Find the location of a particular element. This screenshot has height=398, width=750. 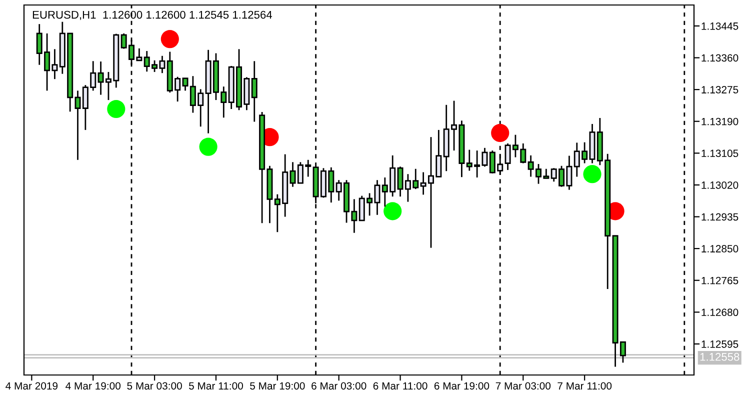

x-tick-label: 6 Mar 19:00 is located at coordinates (462, 386).